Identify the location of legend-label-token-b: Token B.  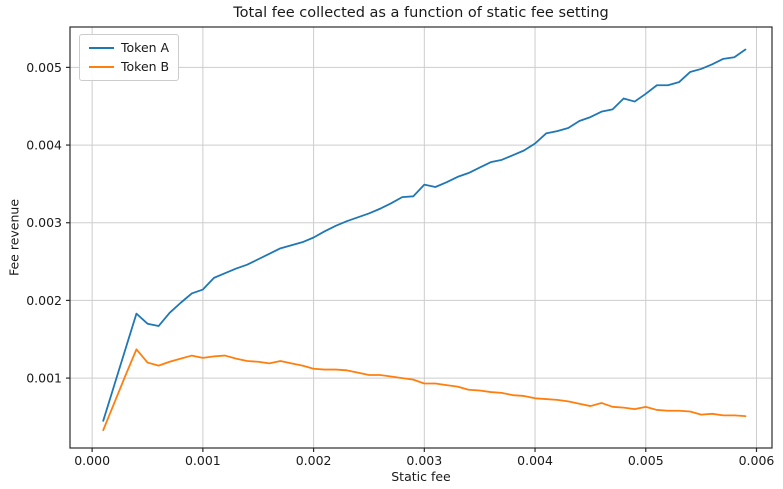
(145, 66).